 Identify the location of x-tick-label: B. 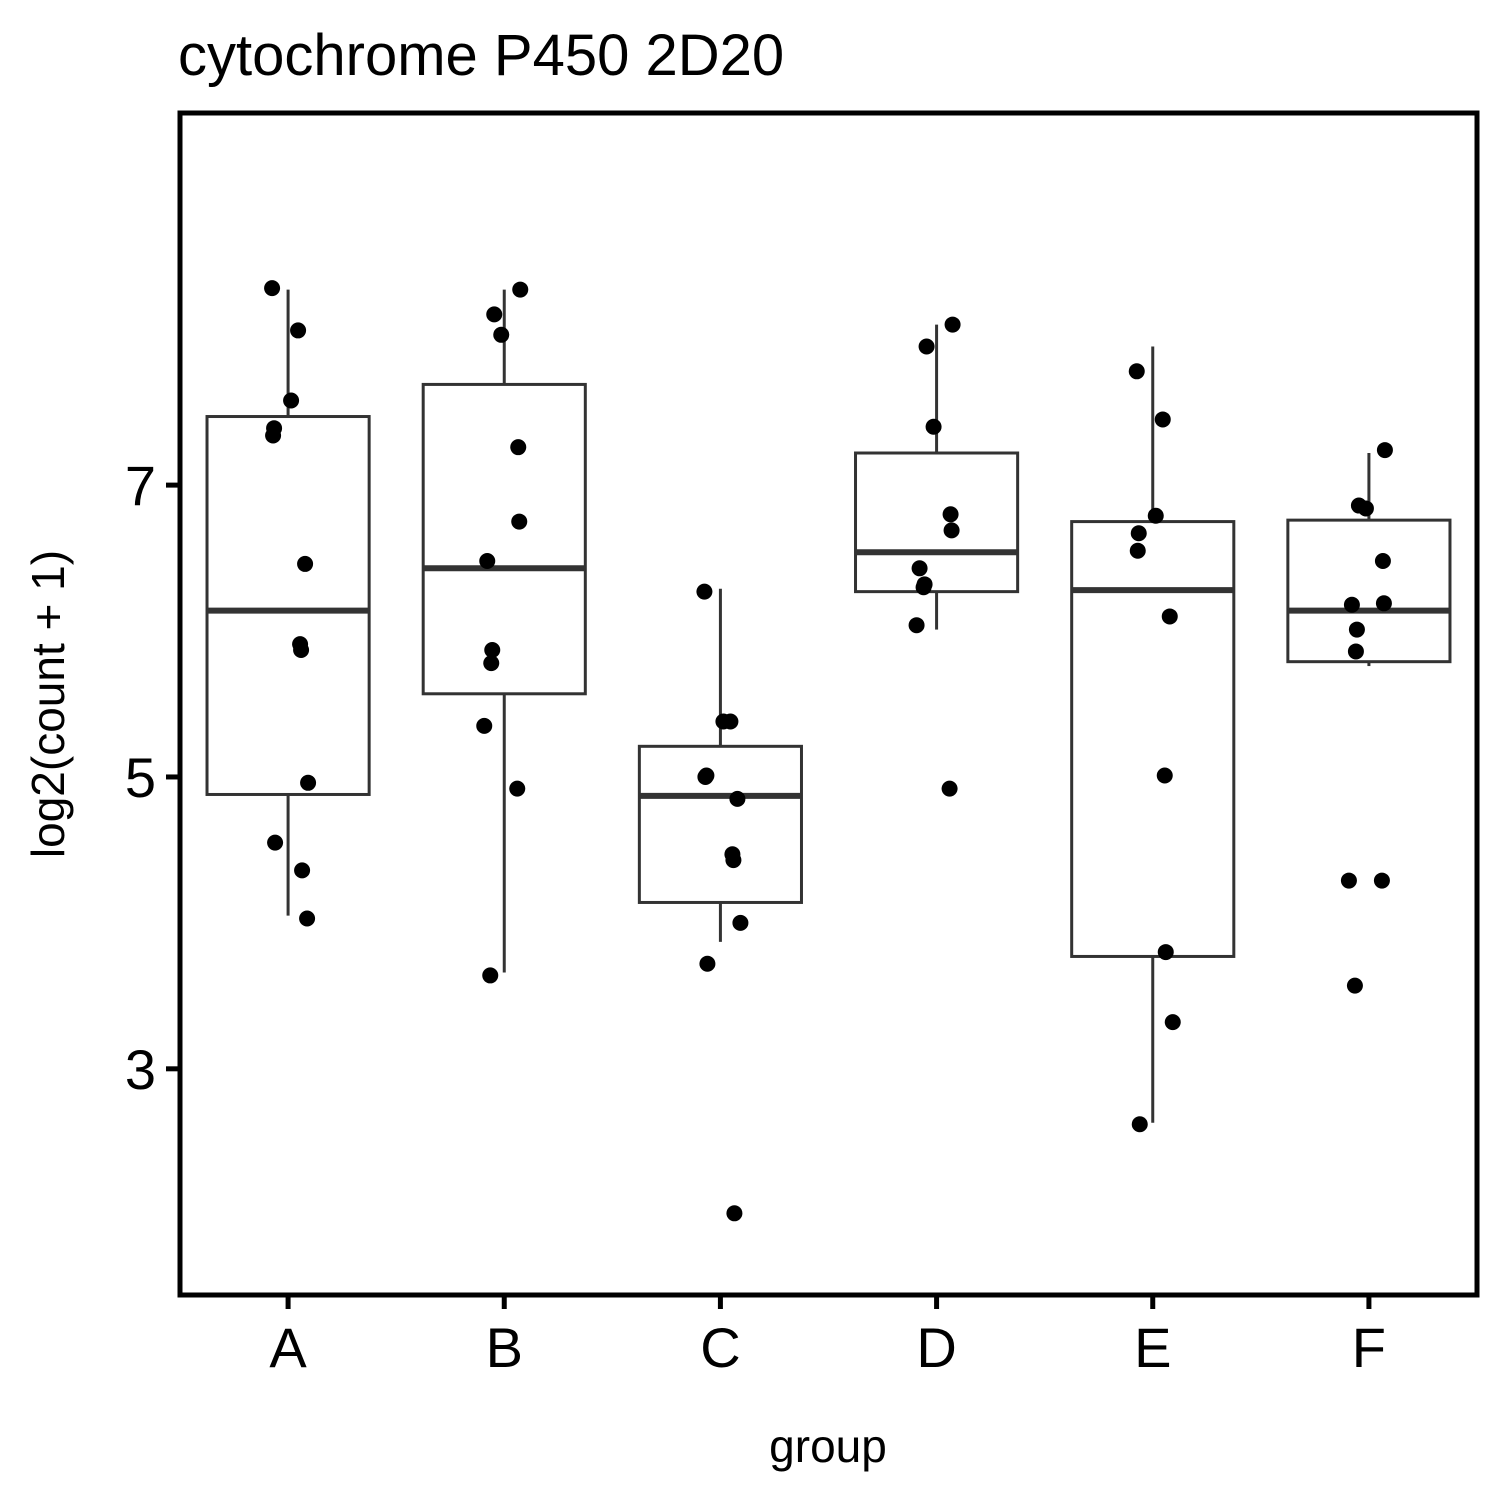
(504, 1347).